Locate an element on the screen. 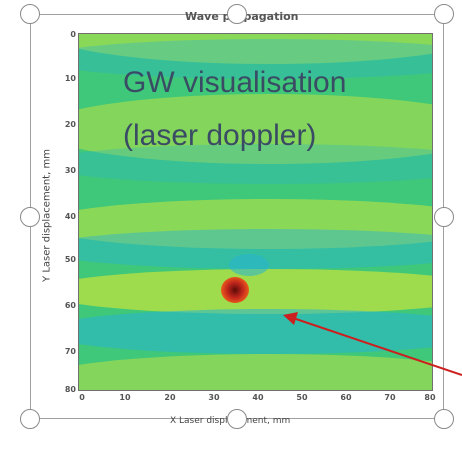  x-tick: 50 is located at coordinates (302, 397).